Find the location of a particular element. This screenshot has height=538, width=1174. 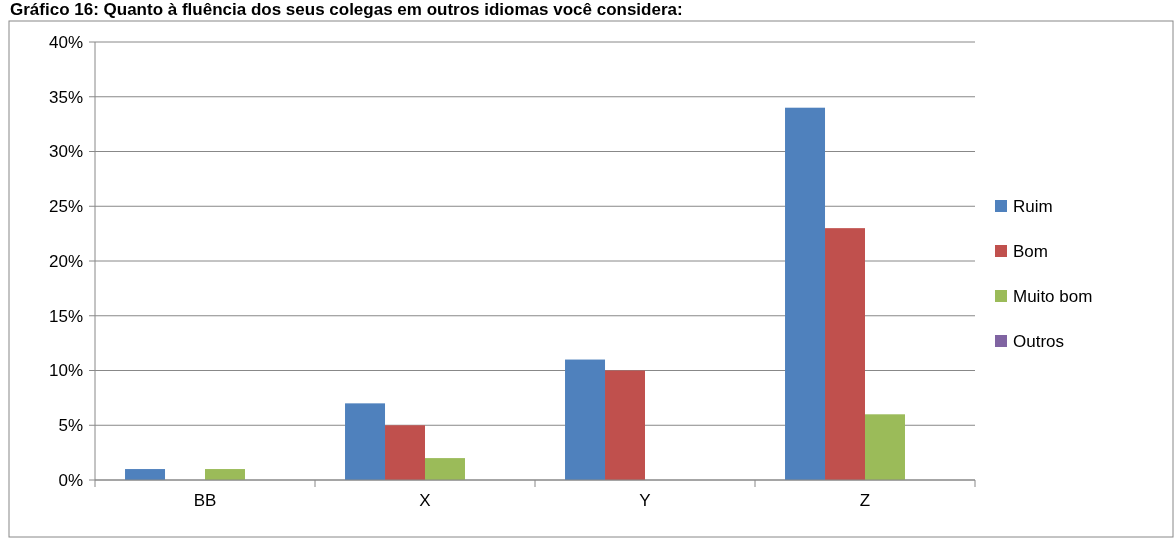

chart-title: Gráfico 16: Quanto à fluência dos seus colegas em outros idiomas você considera: is located at coordinates (346, 9).